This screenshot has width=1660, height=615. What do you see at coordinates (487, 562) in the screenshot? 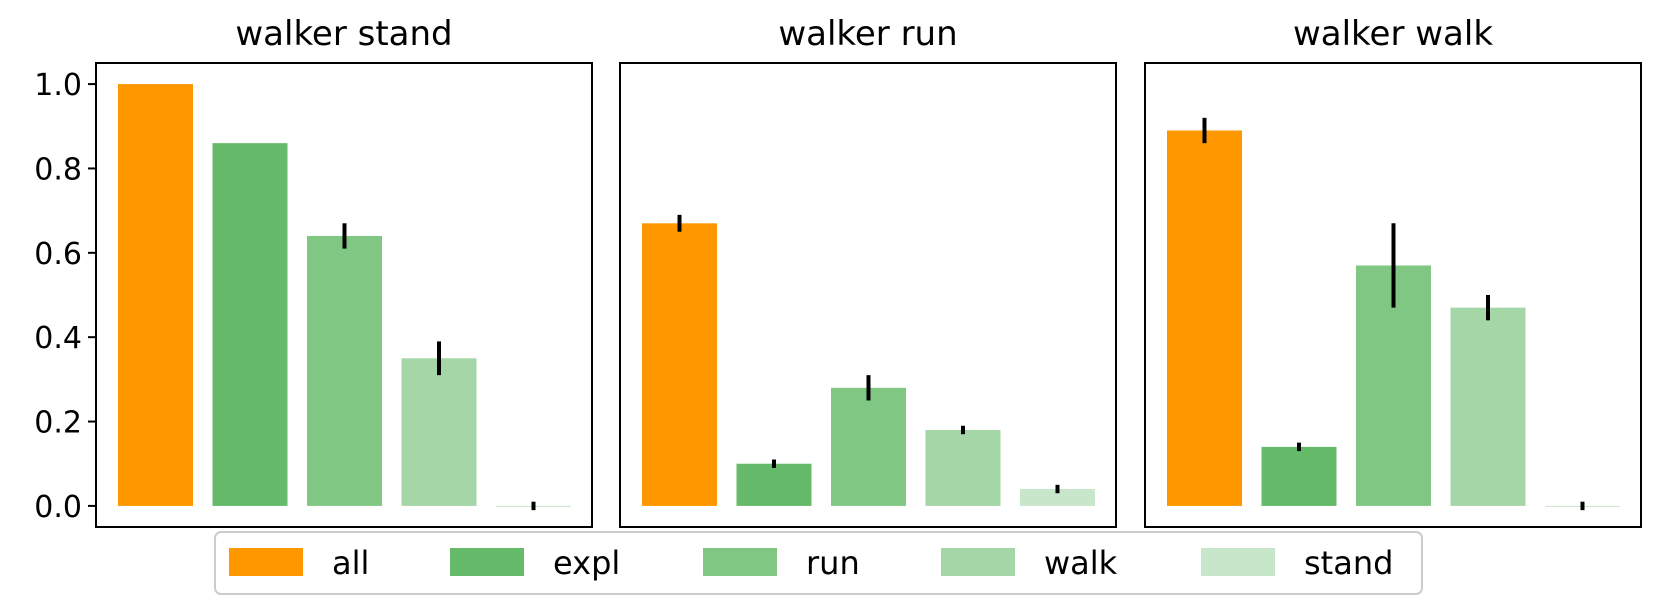
I see `legend-swatch-expl` at bounding box center [487, 562].